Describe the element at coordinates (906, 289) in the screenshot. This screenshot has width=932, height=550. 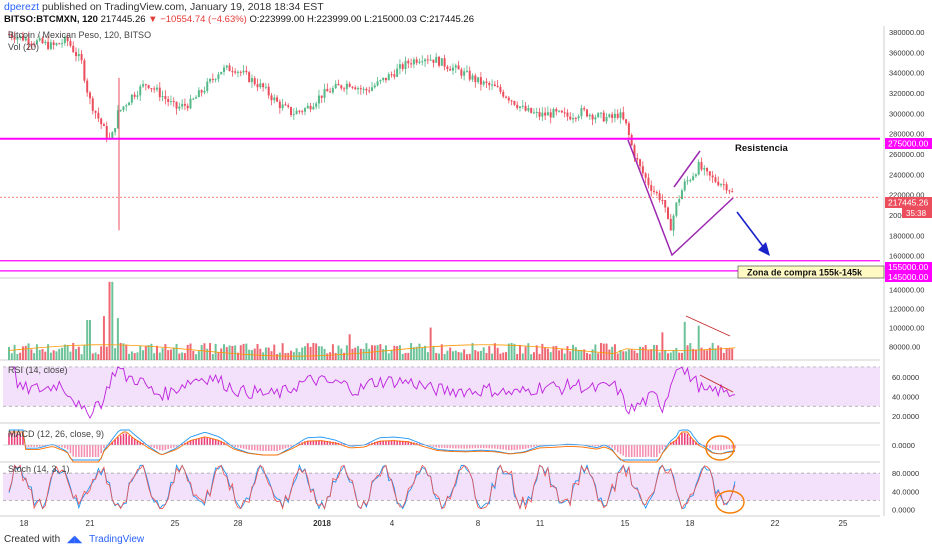
I see `price-axis-tick: 140000.00` at that location.